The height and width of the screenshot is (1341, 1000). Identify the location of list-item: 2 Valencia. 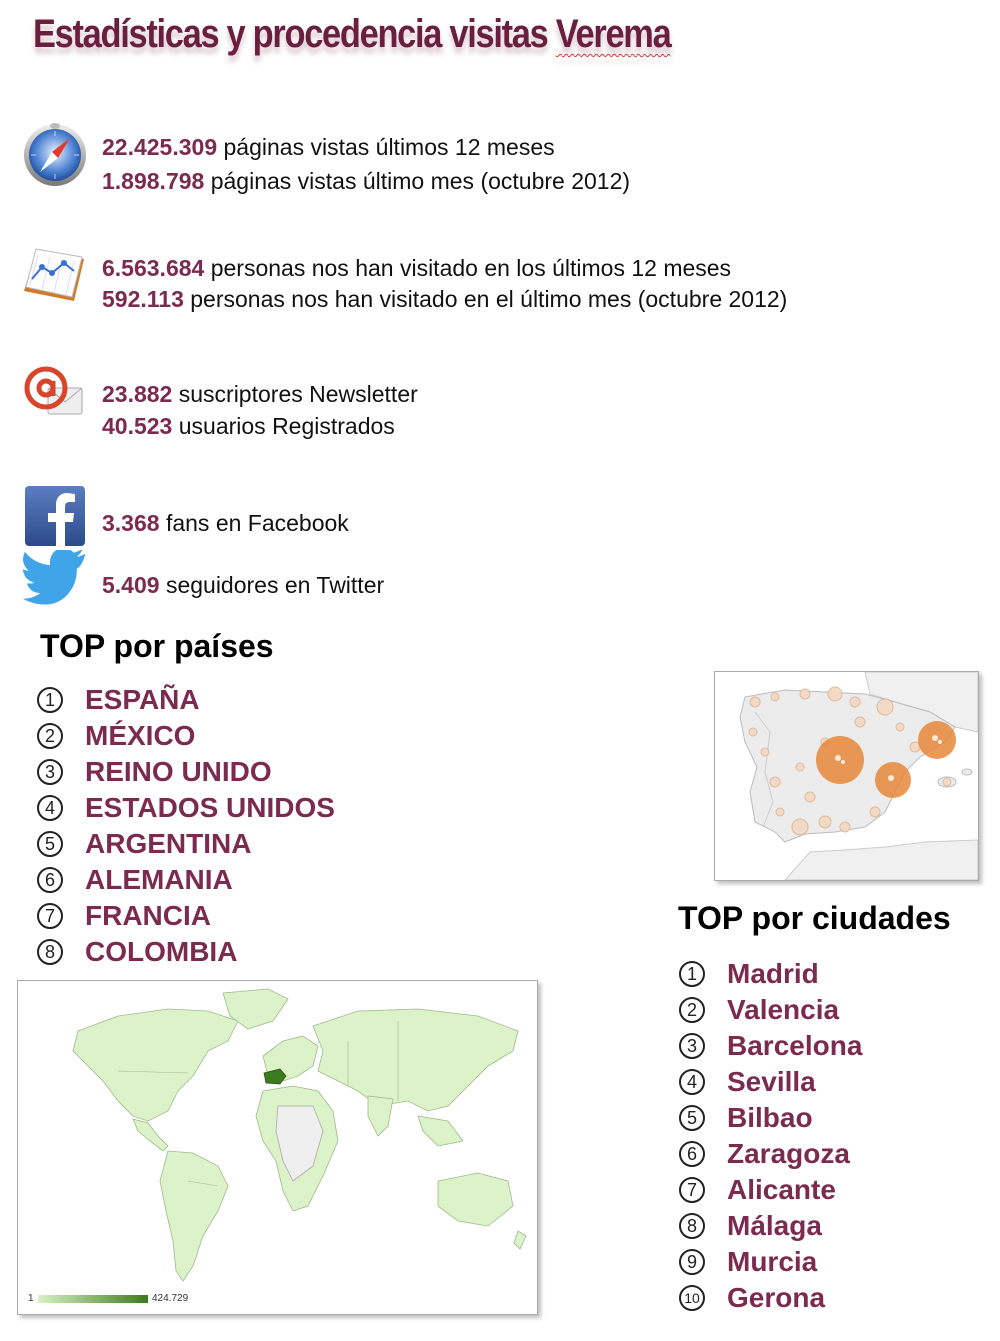
(770, 1010).